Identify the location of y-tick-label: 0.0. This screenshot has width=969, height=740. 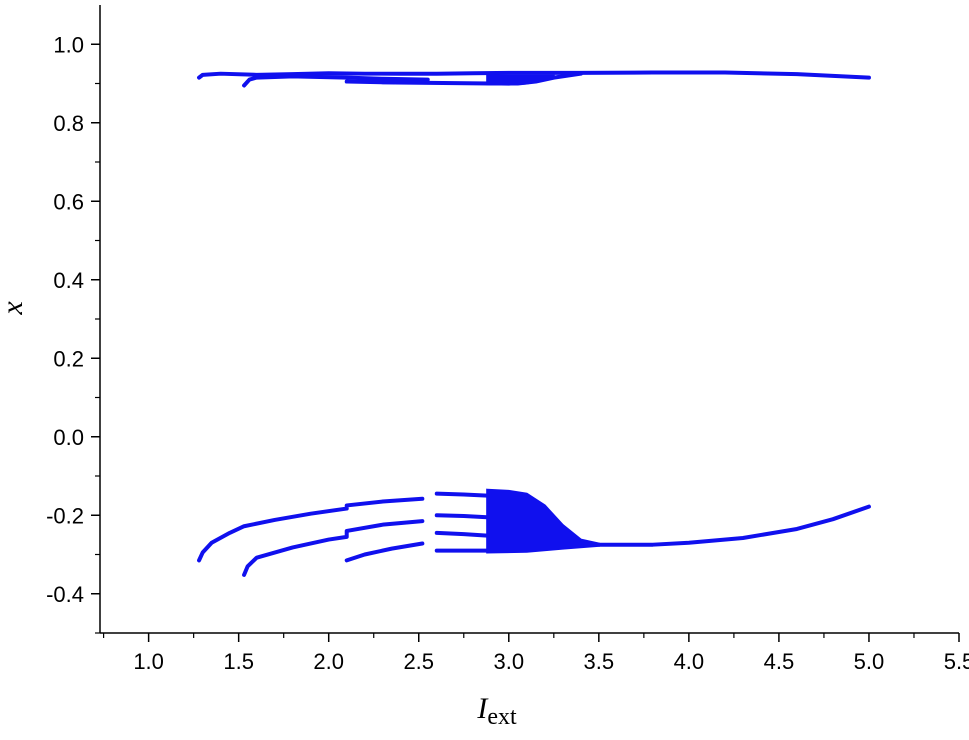
(68, 437).